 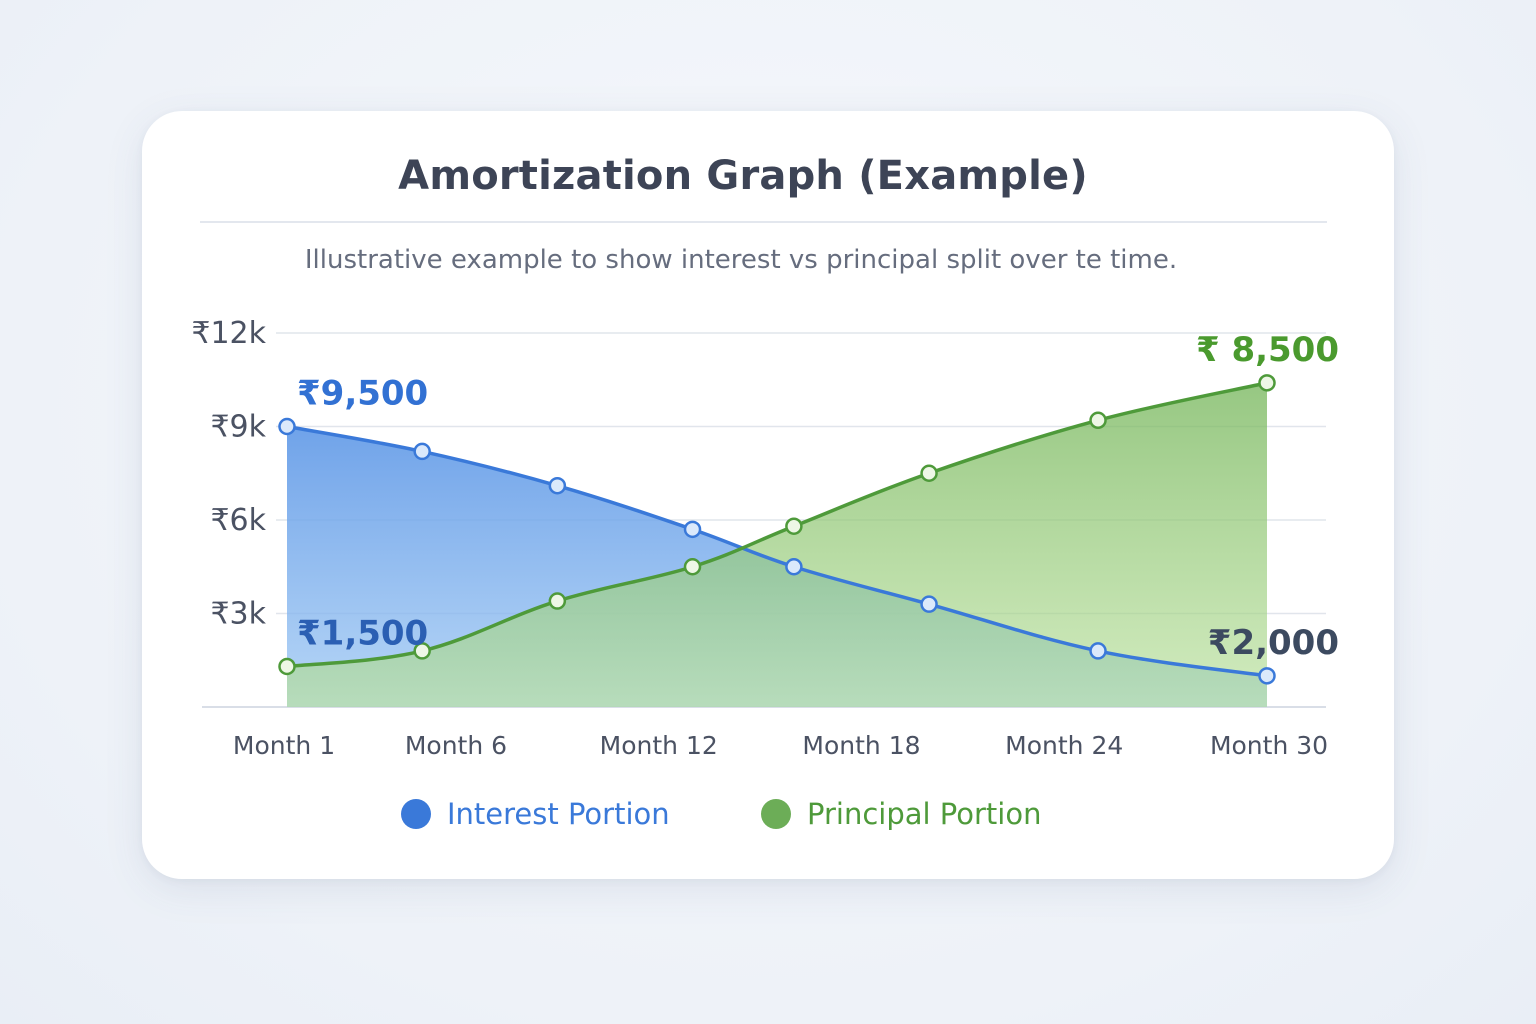 I want to click on data-label: ₹2,000, so click(x=1273, y=643).